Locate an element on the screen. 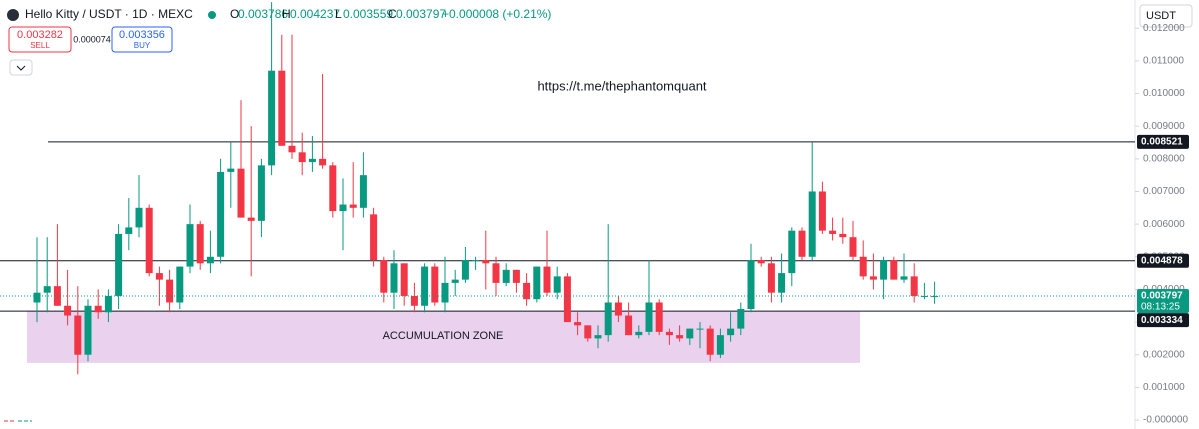  countdown: 08:13:25 is located at coordinates (1160, 307).